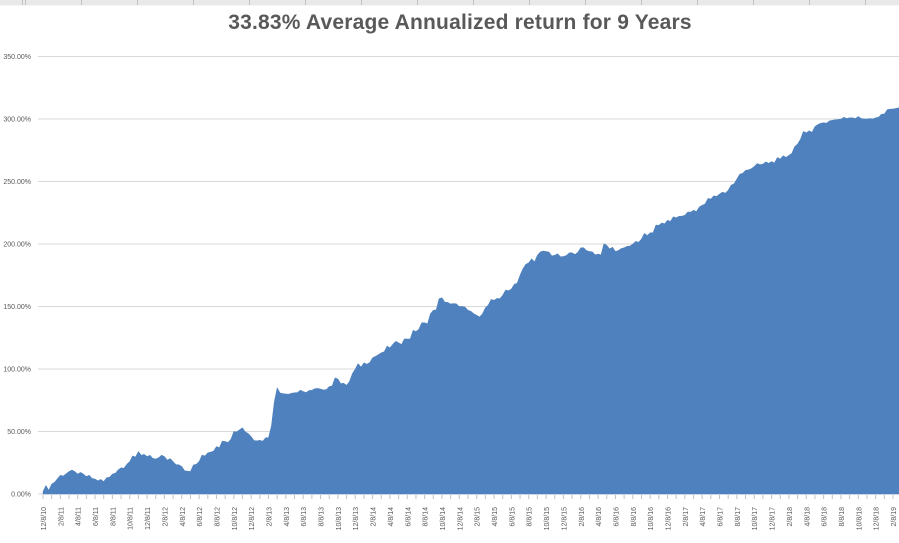 Image resolution: width=899 pixels, height=543 pixels. Describe the element at coordinates (356, 518) in the screenshot. I see `x-axis-label: 12/8/13` at that location.